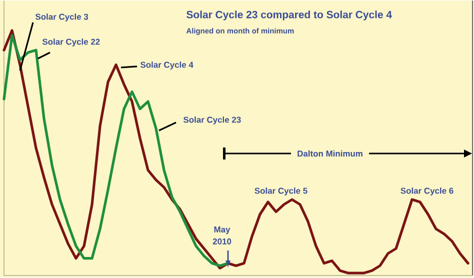 The image size is (474, 278). Describe the element at coordinates (71, 42) in the screenshot. I see `annotation: Solar Cycle 22` at that location.